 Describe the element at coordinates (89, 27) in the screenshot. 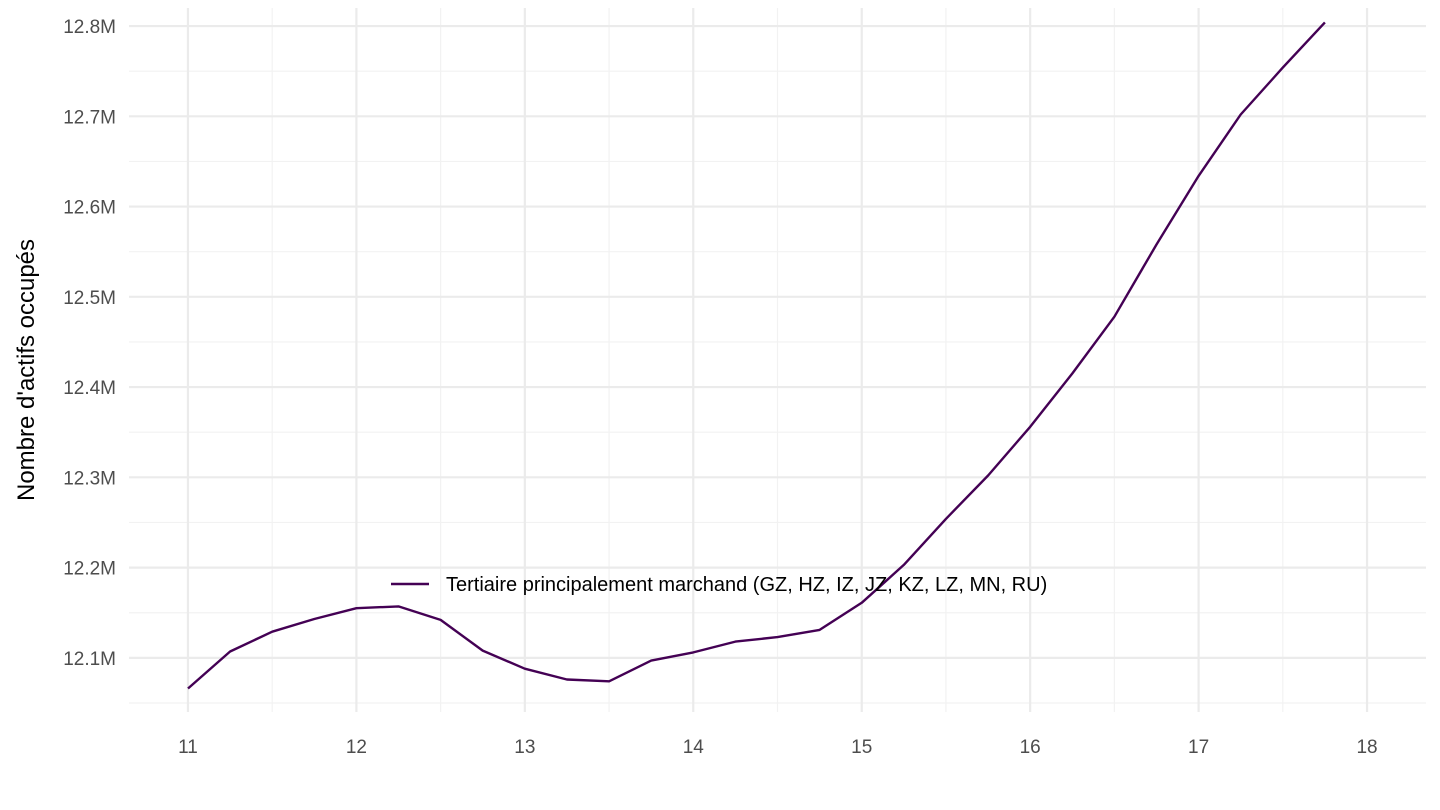

I see `y-tick-label: 12.8M` at that location.